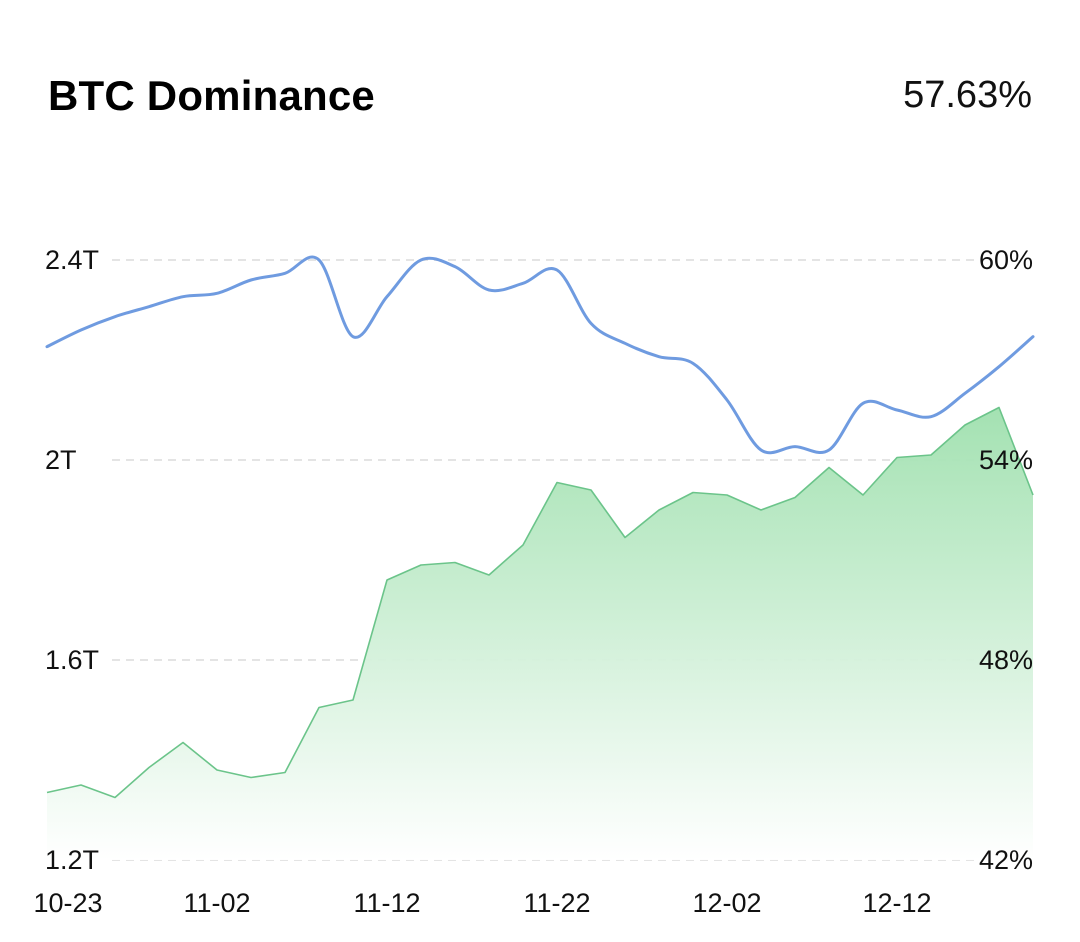 The width and height of the screenshot is (1080, 942). Describe the element at coordinates (72, 860) in the screenshot. I see `left-axis-tick: 1.2T` at that location.